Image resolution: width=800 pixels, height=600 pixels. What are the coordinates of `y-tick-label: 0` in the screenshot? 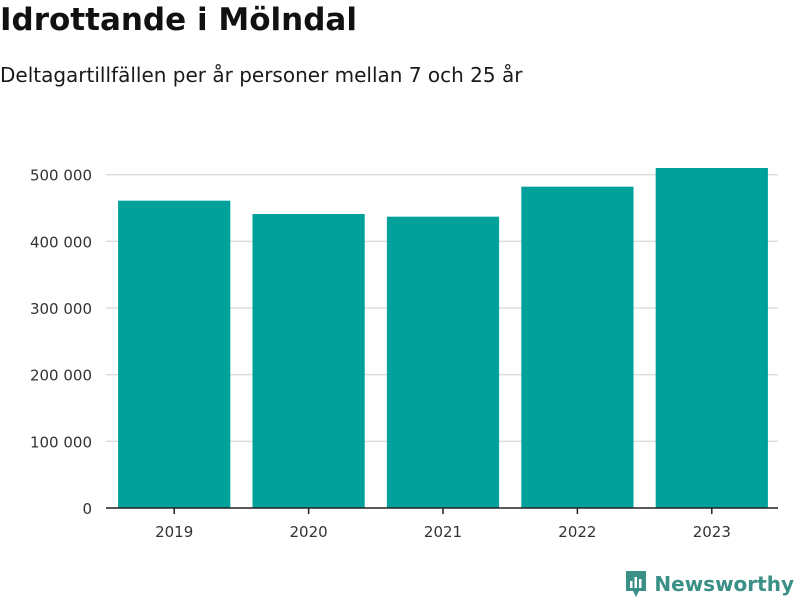 It's located at (87, 509).